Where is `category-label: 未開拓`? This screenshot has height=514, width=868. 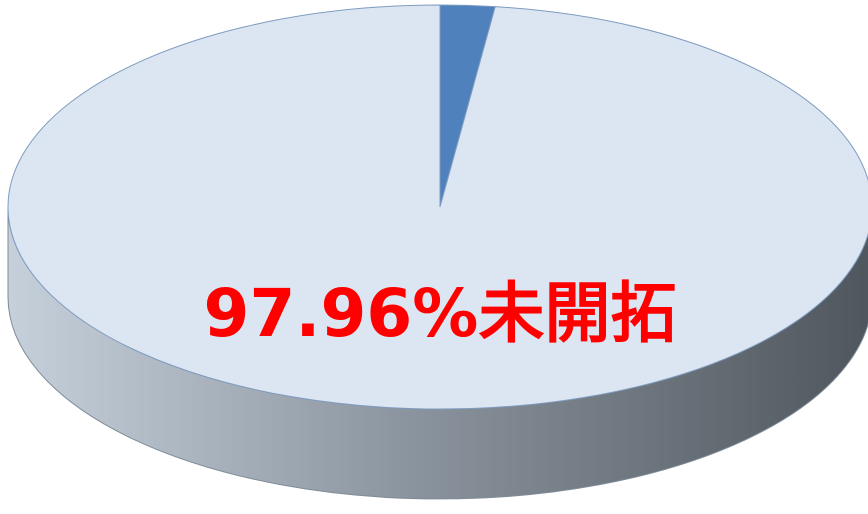 category-label: 未開拓 is located at coordinates (577, 313).